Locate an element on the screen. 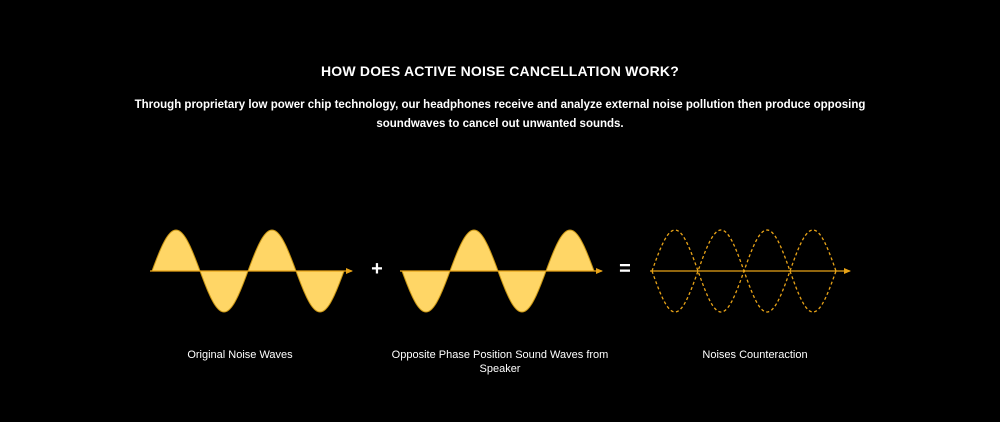  plus-operator: + is located at coordinates (377, 269).